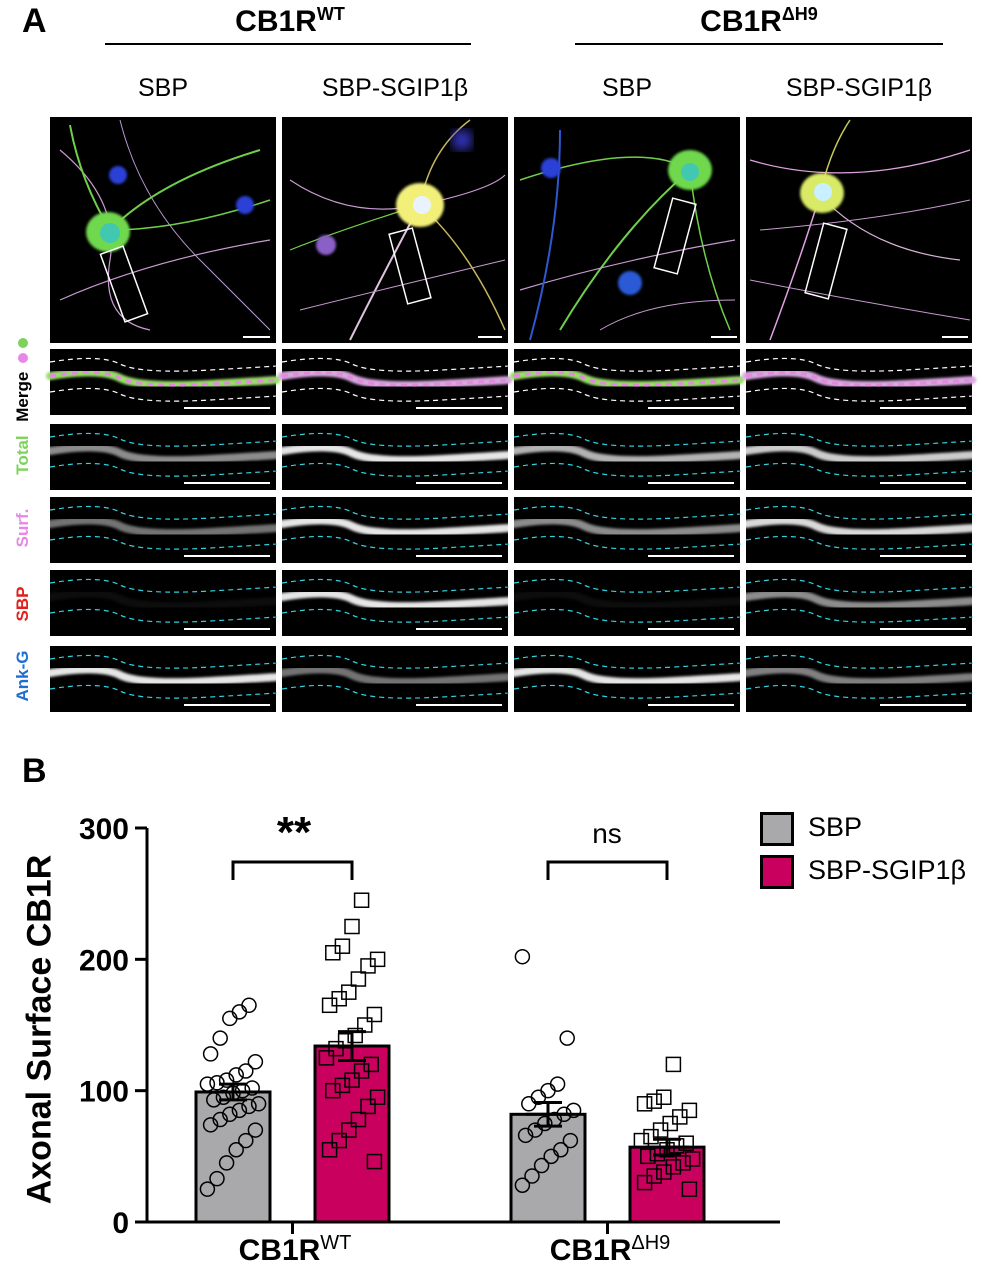 The height and width of the screenshot is (1280, 992). Describe the element at coordinates (859, 88) in the screenshot. I see `column-label-4: SBP-SGIP1β` at that location.